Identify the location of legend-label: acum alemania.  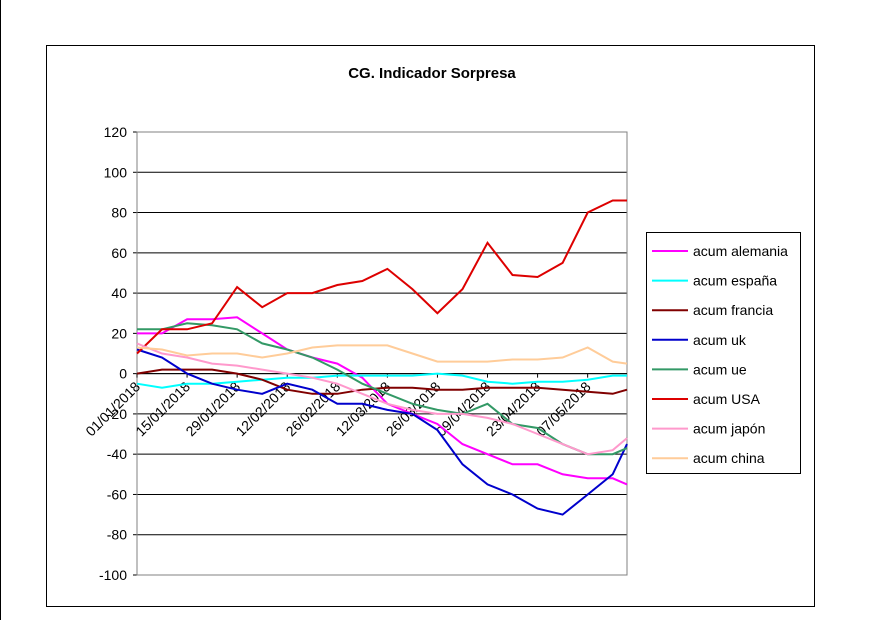
(740, 251).